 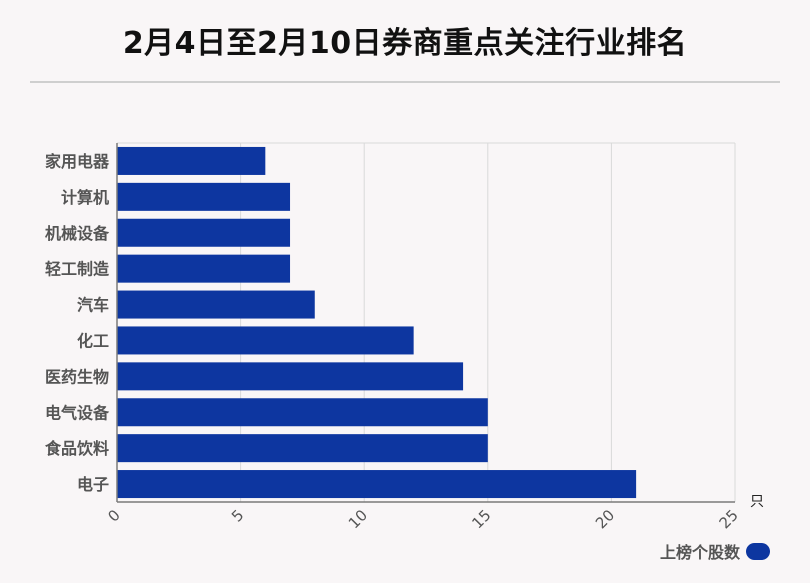 What do you see at coordinates (93, 340) in the screenshot?
I see `category-label: 化工` at bounding box center [93, 340].